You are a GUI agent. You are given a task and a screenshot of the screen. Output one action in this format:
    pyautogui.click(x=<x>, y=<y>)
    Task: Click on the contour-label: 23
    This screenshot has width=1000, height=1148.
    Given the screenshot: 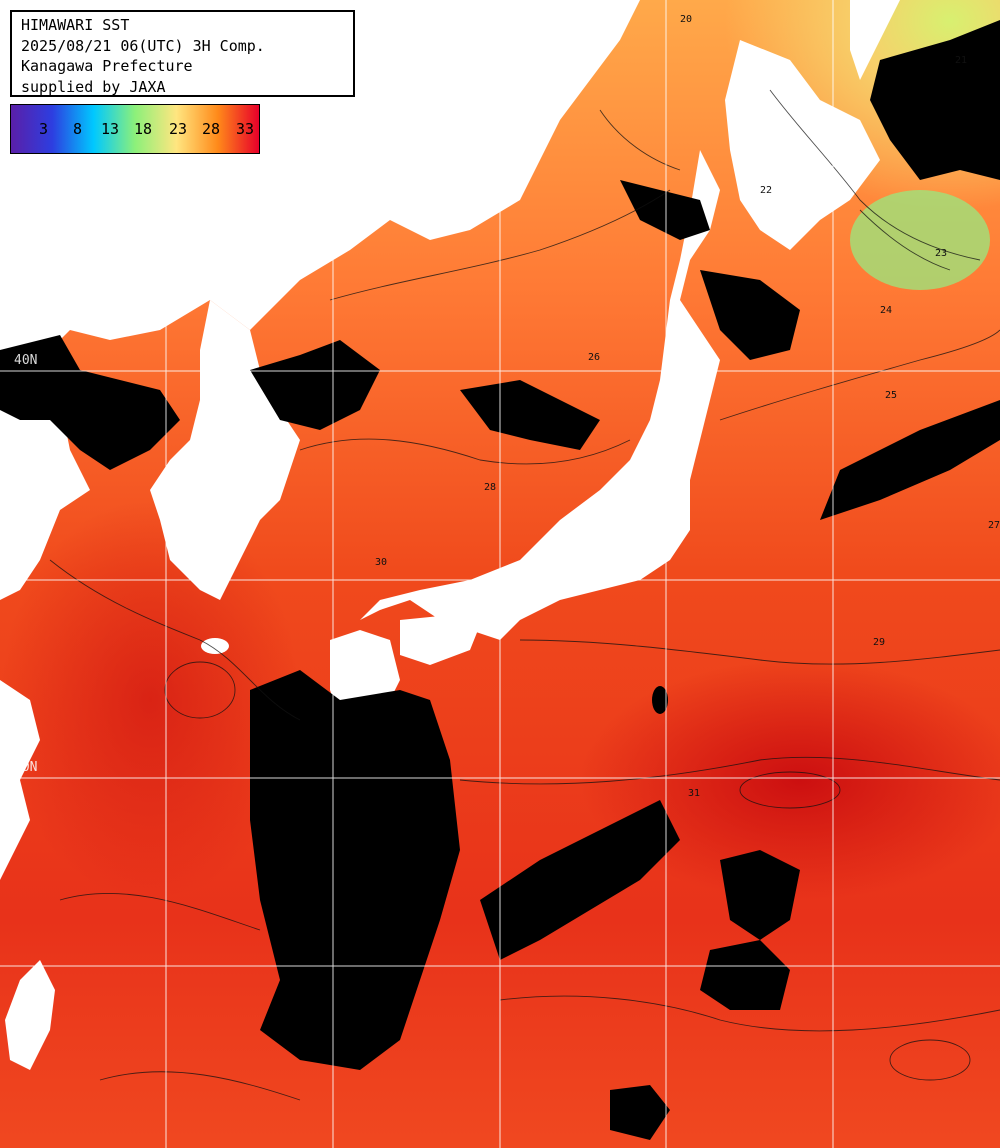 What is the action you would take?
    pyautogui.click(x=941, y=253)
    